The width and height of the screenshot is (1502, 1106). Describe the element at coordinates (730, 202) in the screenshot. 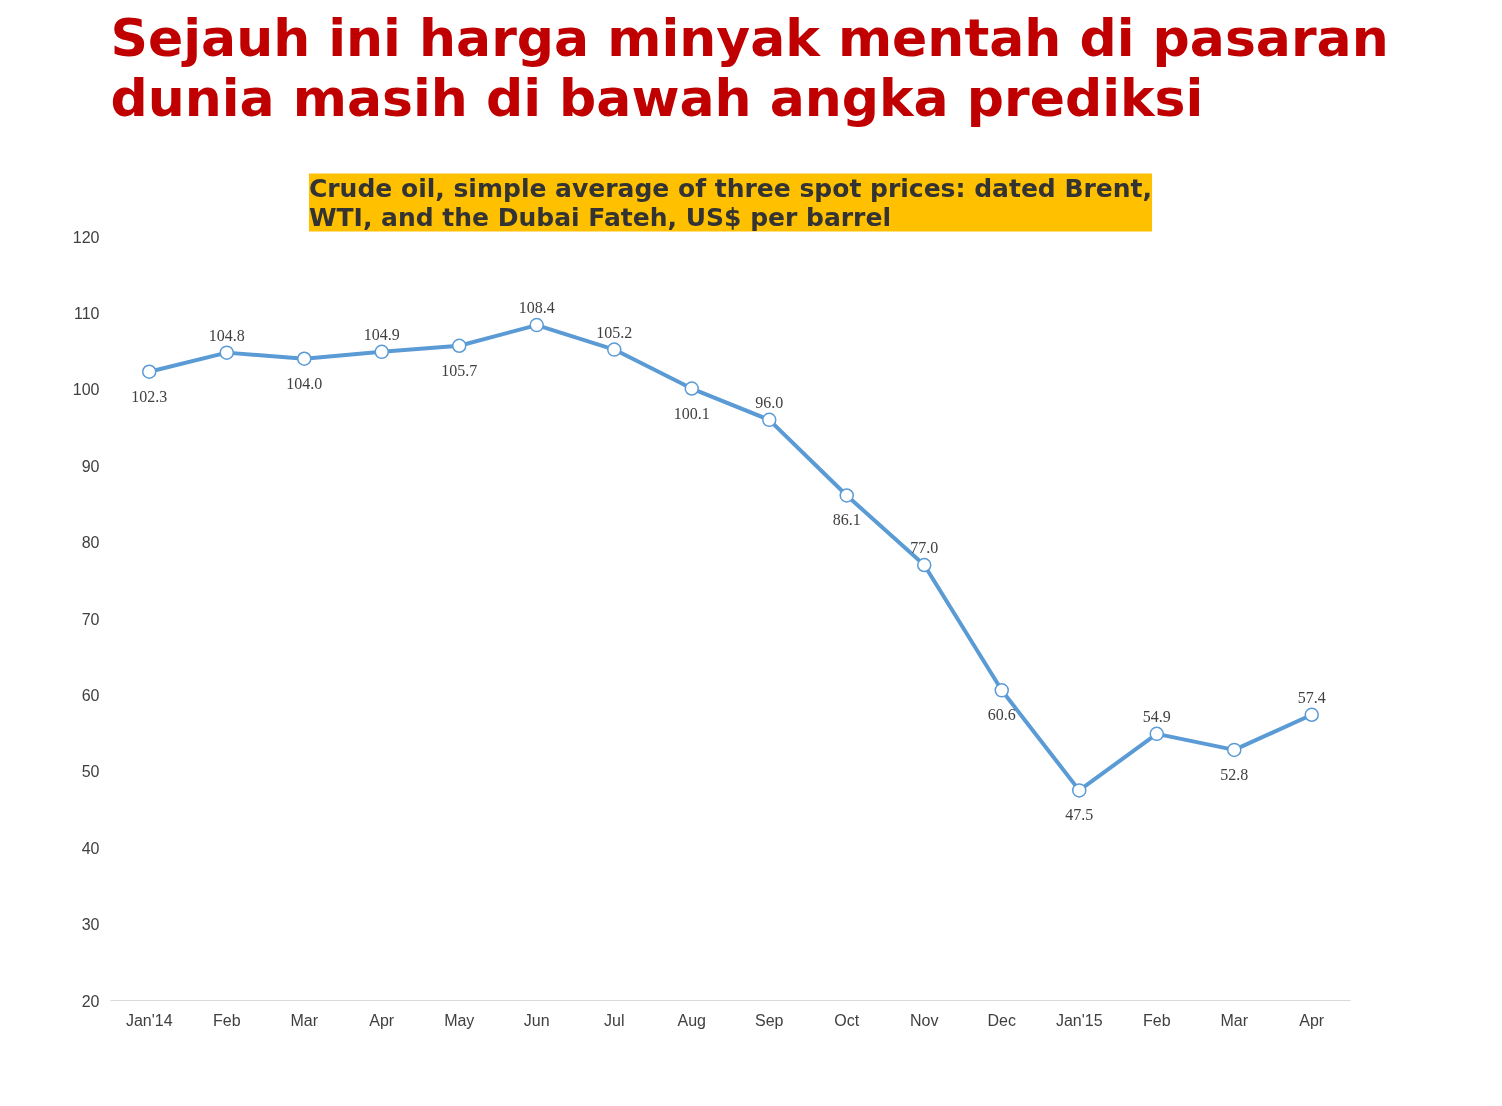

I see `chart-subtitle: Crude oil, simple average of three spot prices: dated Brent, WTI, and the Dubai Fateh, US$ per barrel` at that location.